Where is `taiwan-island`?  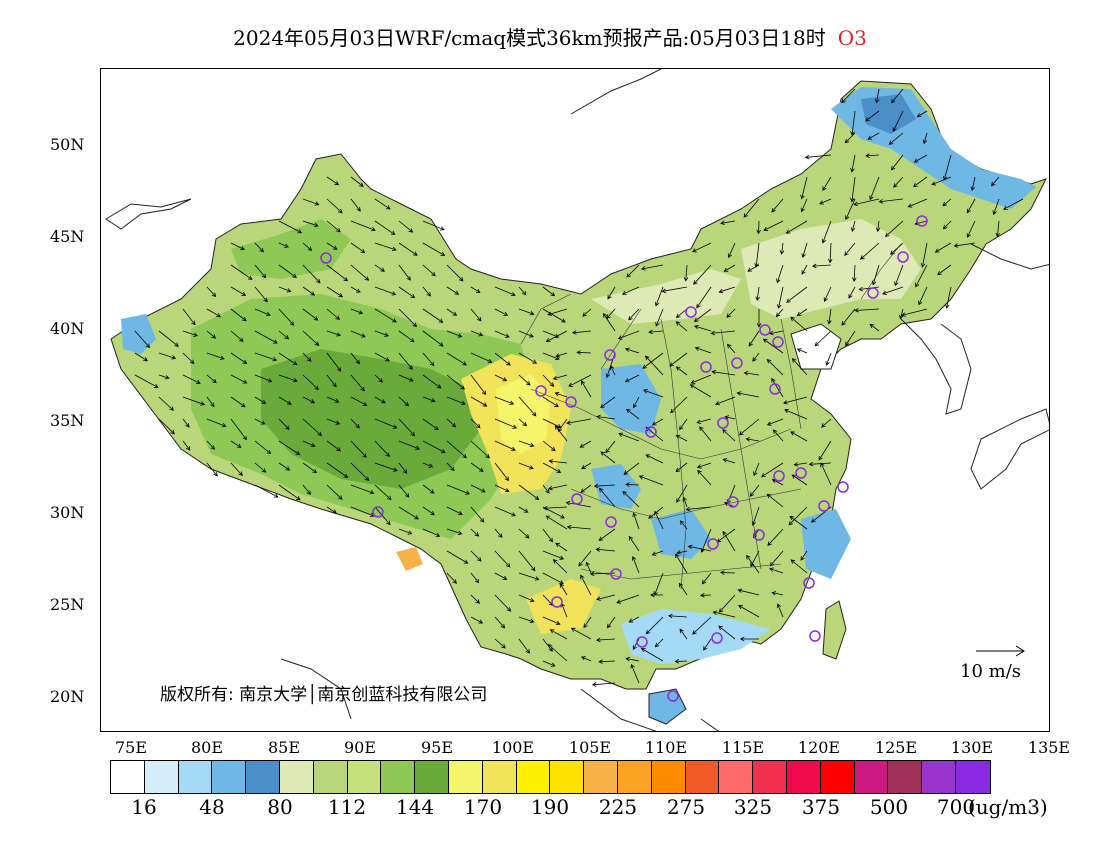 taiwan-island is located at coordinates (834, 630).